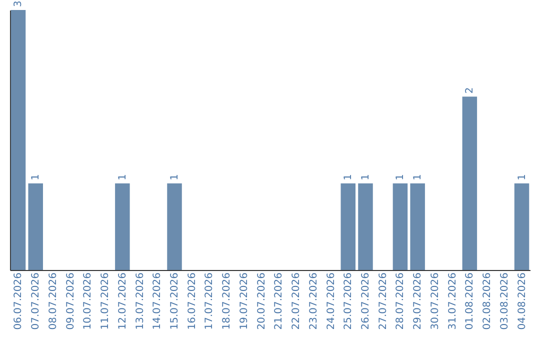  I want to click on x-tick-label: 16.07.2026, so click(192, 301).